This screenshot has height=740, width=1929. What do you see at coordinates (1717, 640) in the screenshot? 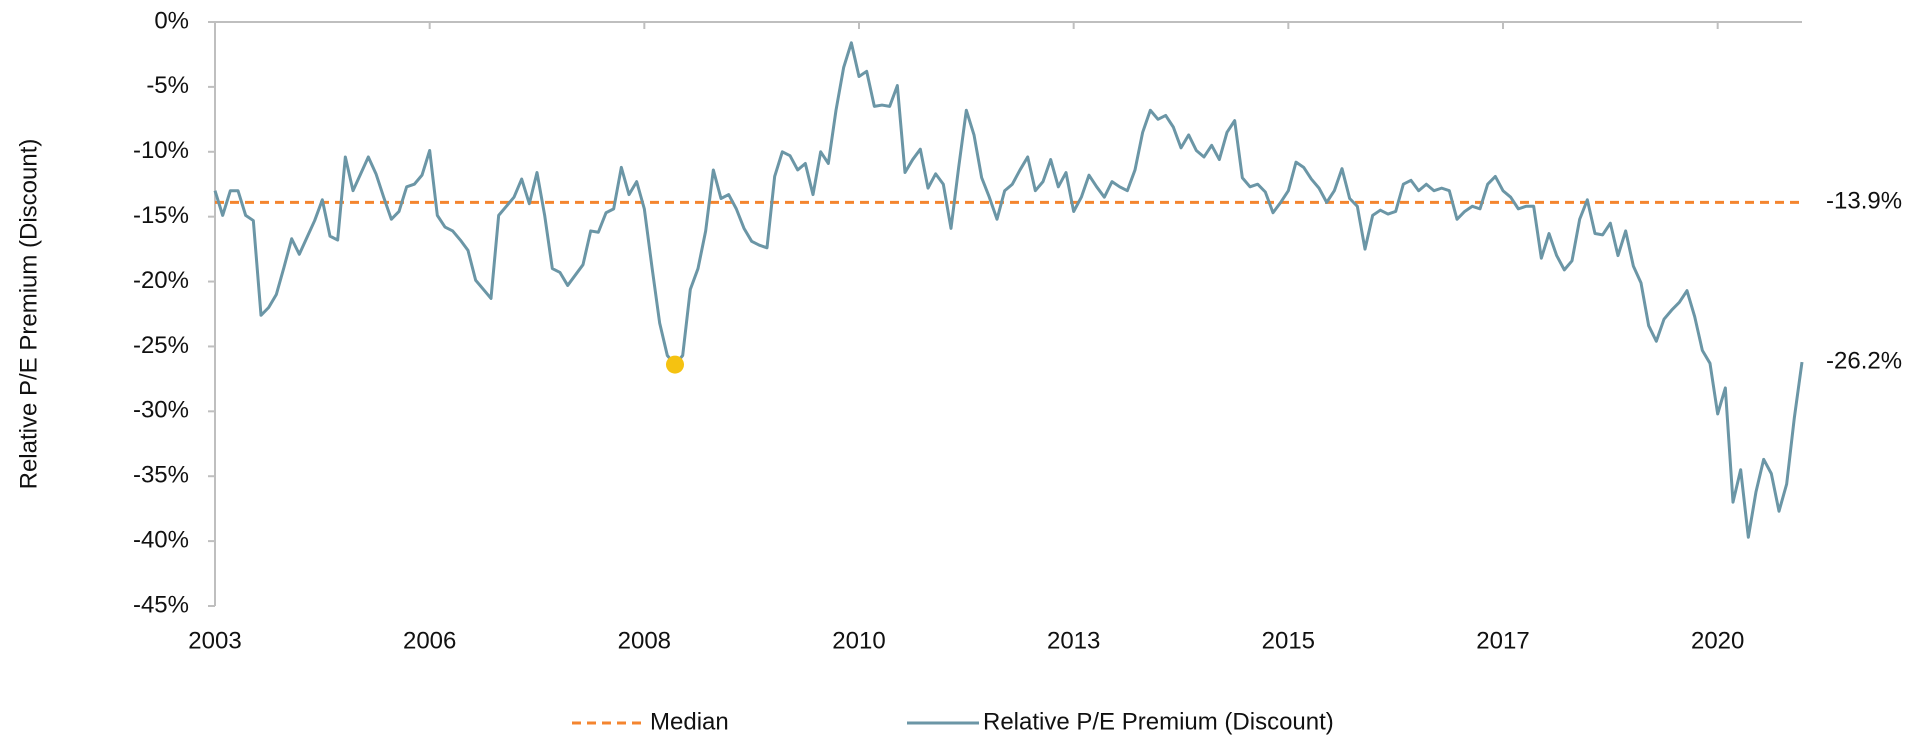
I see `x-tick-label: 2020` at bounding box center [1717, 640].